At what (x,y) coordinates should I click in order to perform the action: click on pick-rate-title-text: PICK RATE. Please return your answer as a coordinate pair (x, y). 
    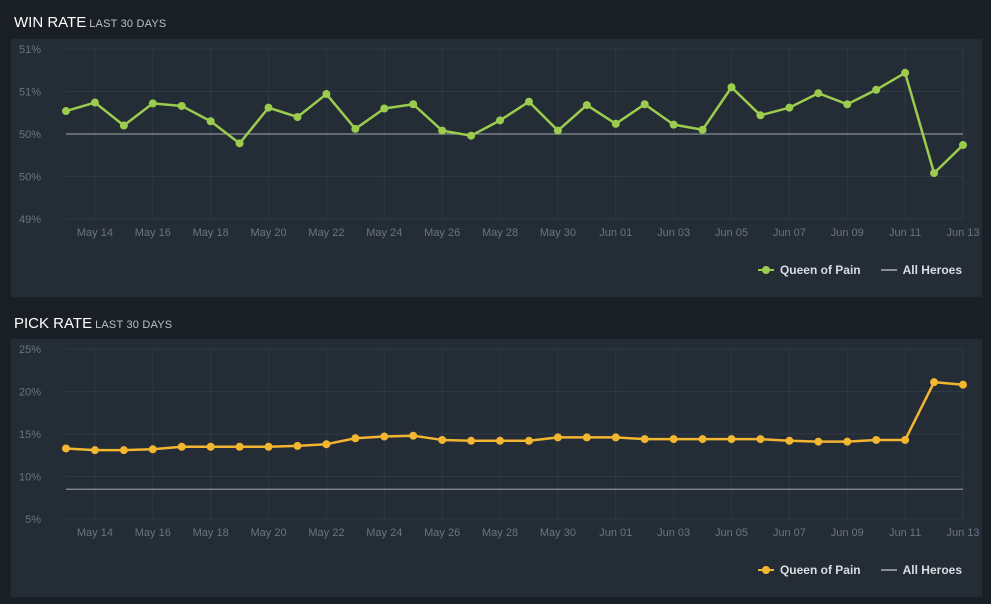
    Looking at the image, I should click on (53, 323).